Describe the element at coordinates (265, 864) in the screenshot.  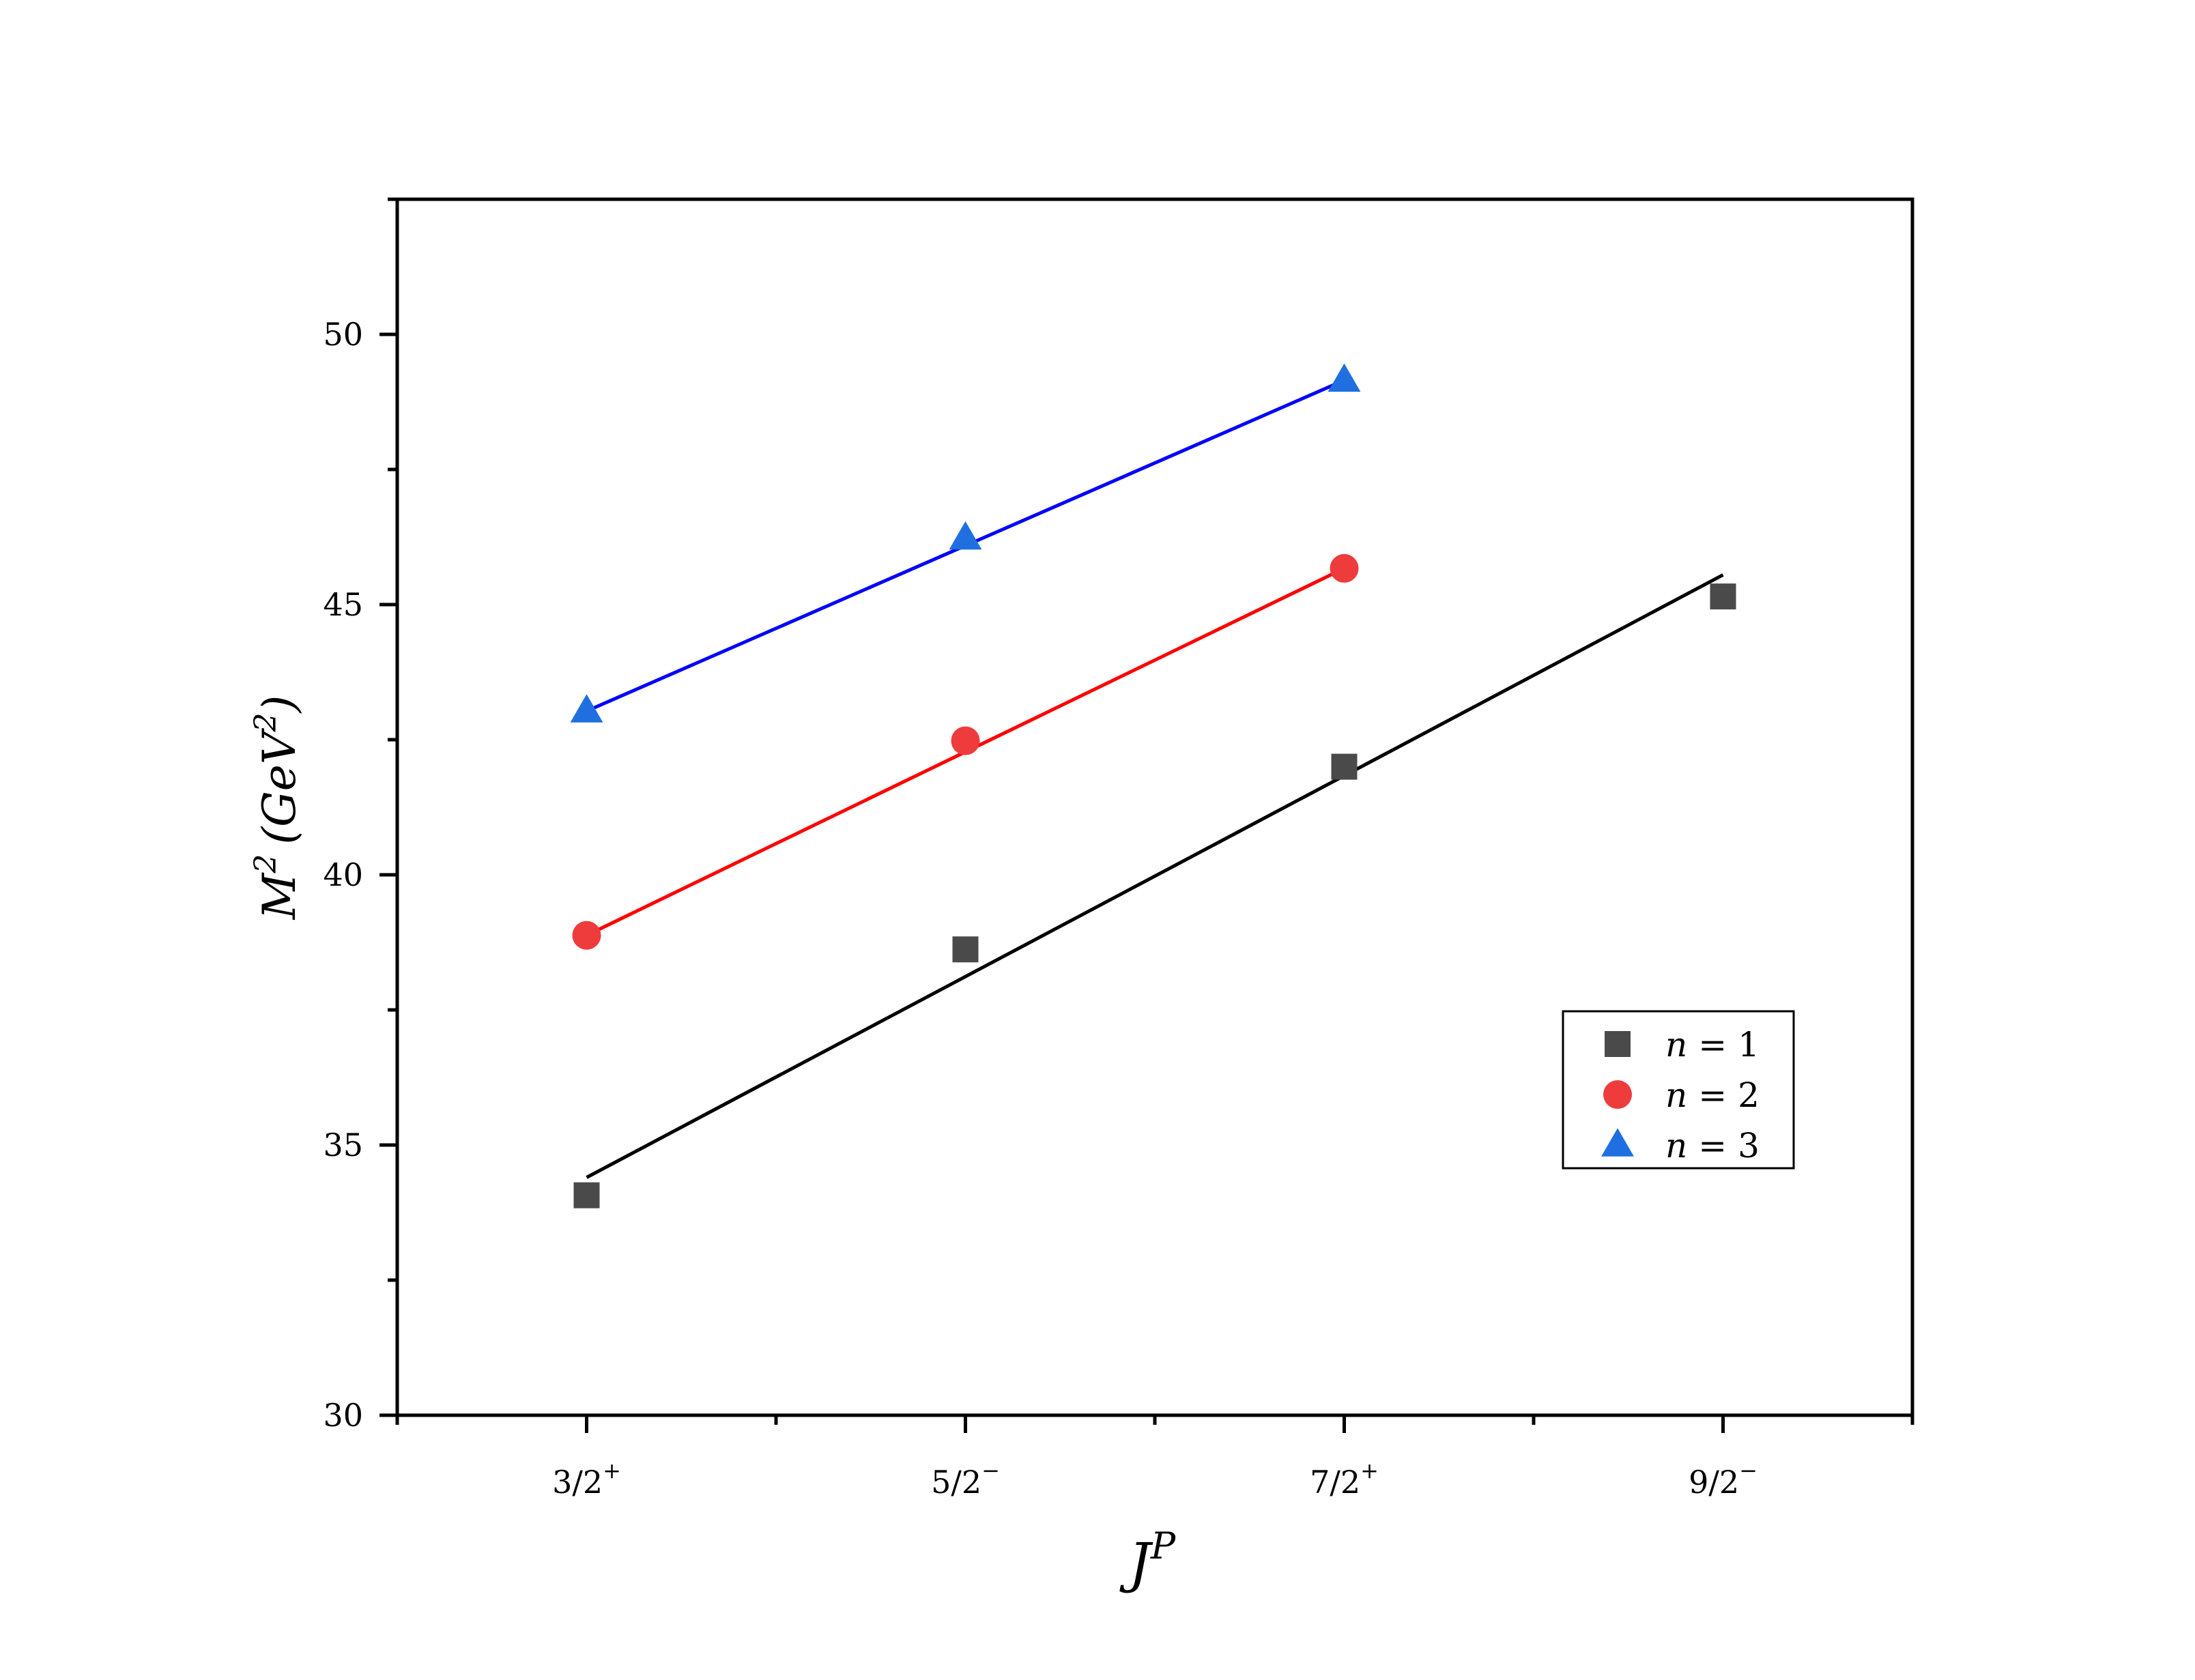
I see `y-axis-title-sup: 2` at that location.